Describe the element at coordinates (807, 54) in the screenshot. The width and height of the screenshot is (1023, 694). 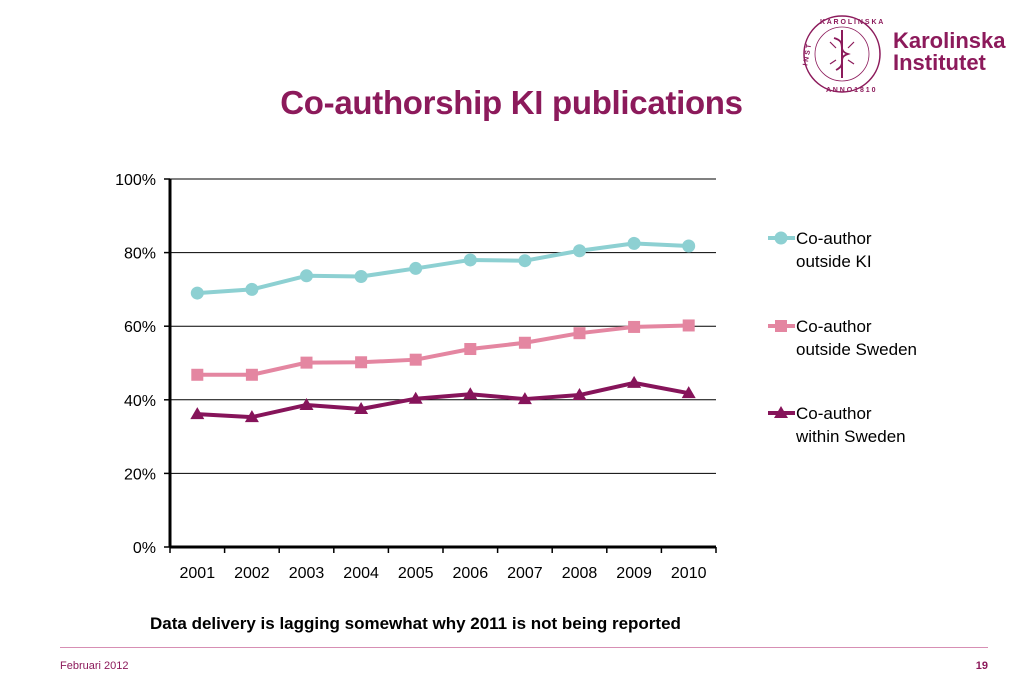
I see `svg-text: I N S T` at that location.